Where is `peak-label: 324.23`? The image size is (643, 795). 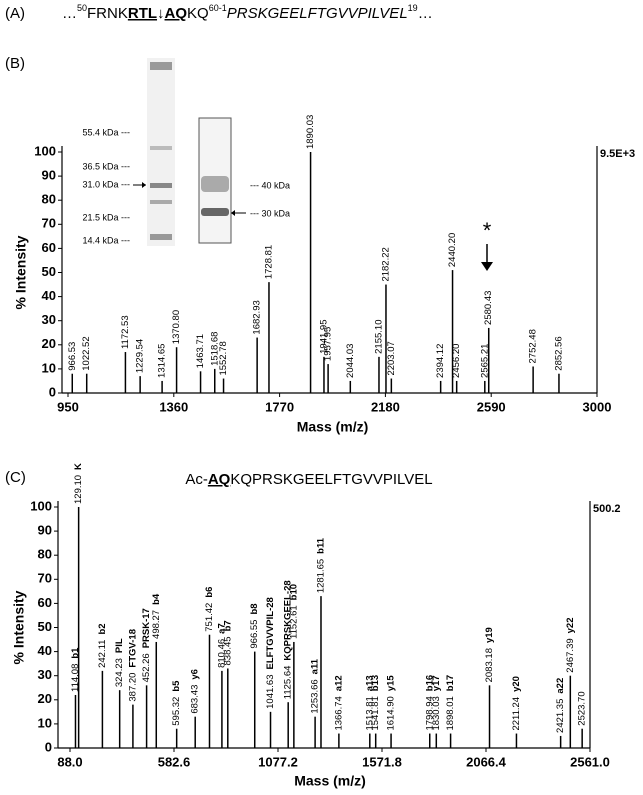
peak-label: 324.23 is located at coordinates (119, 672).